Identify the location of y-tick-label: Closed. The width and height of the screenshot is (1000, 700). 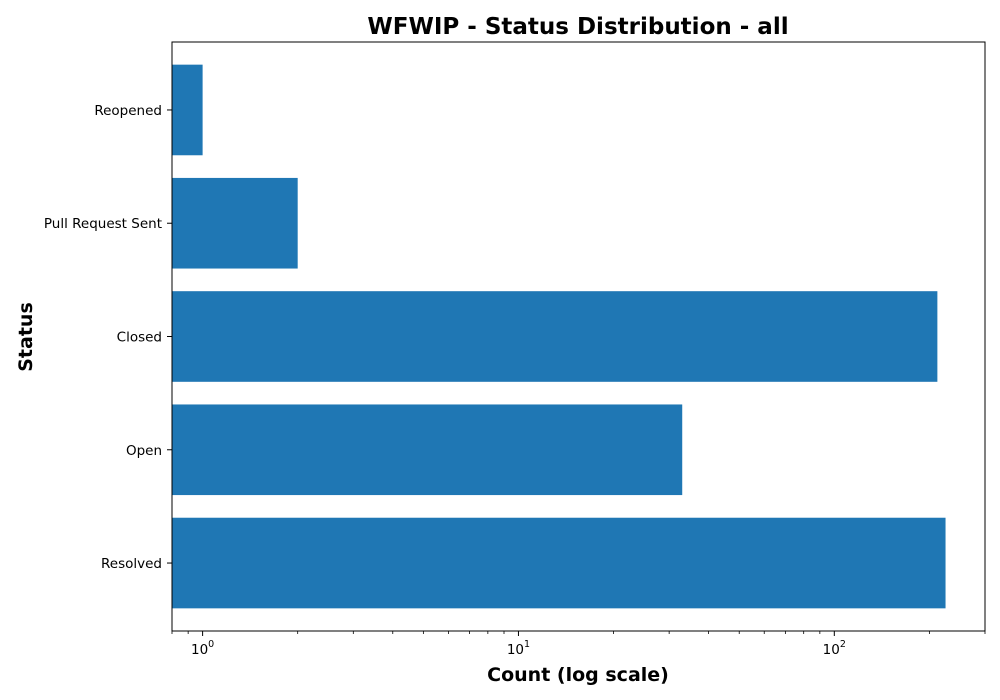
(139, 338).